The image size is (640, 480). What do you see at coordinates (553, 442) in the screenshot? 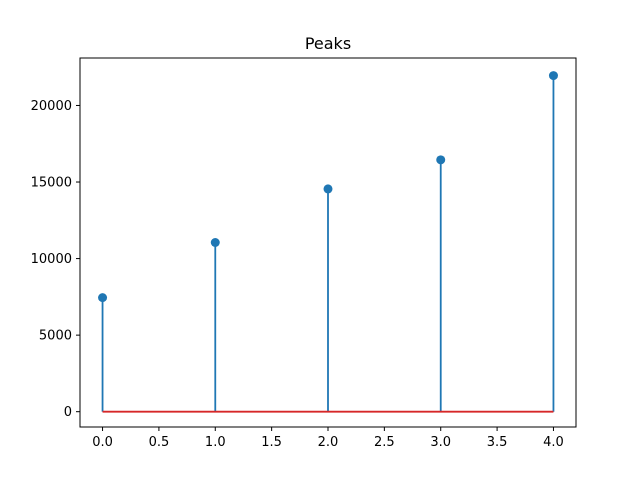
I see `x-tick-label: 4.0` at bounding box center [553, 442].